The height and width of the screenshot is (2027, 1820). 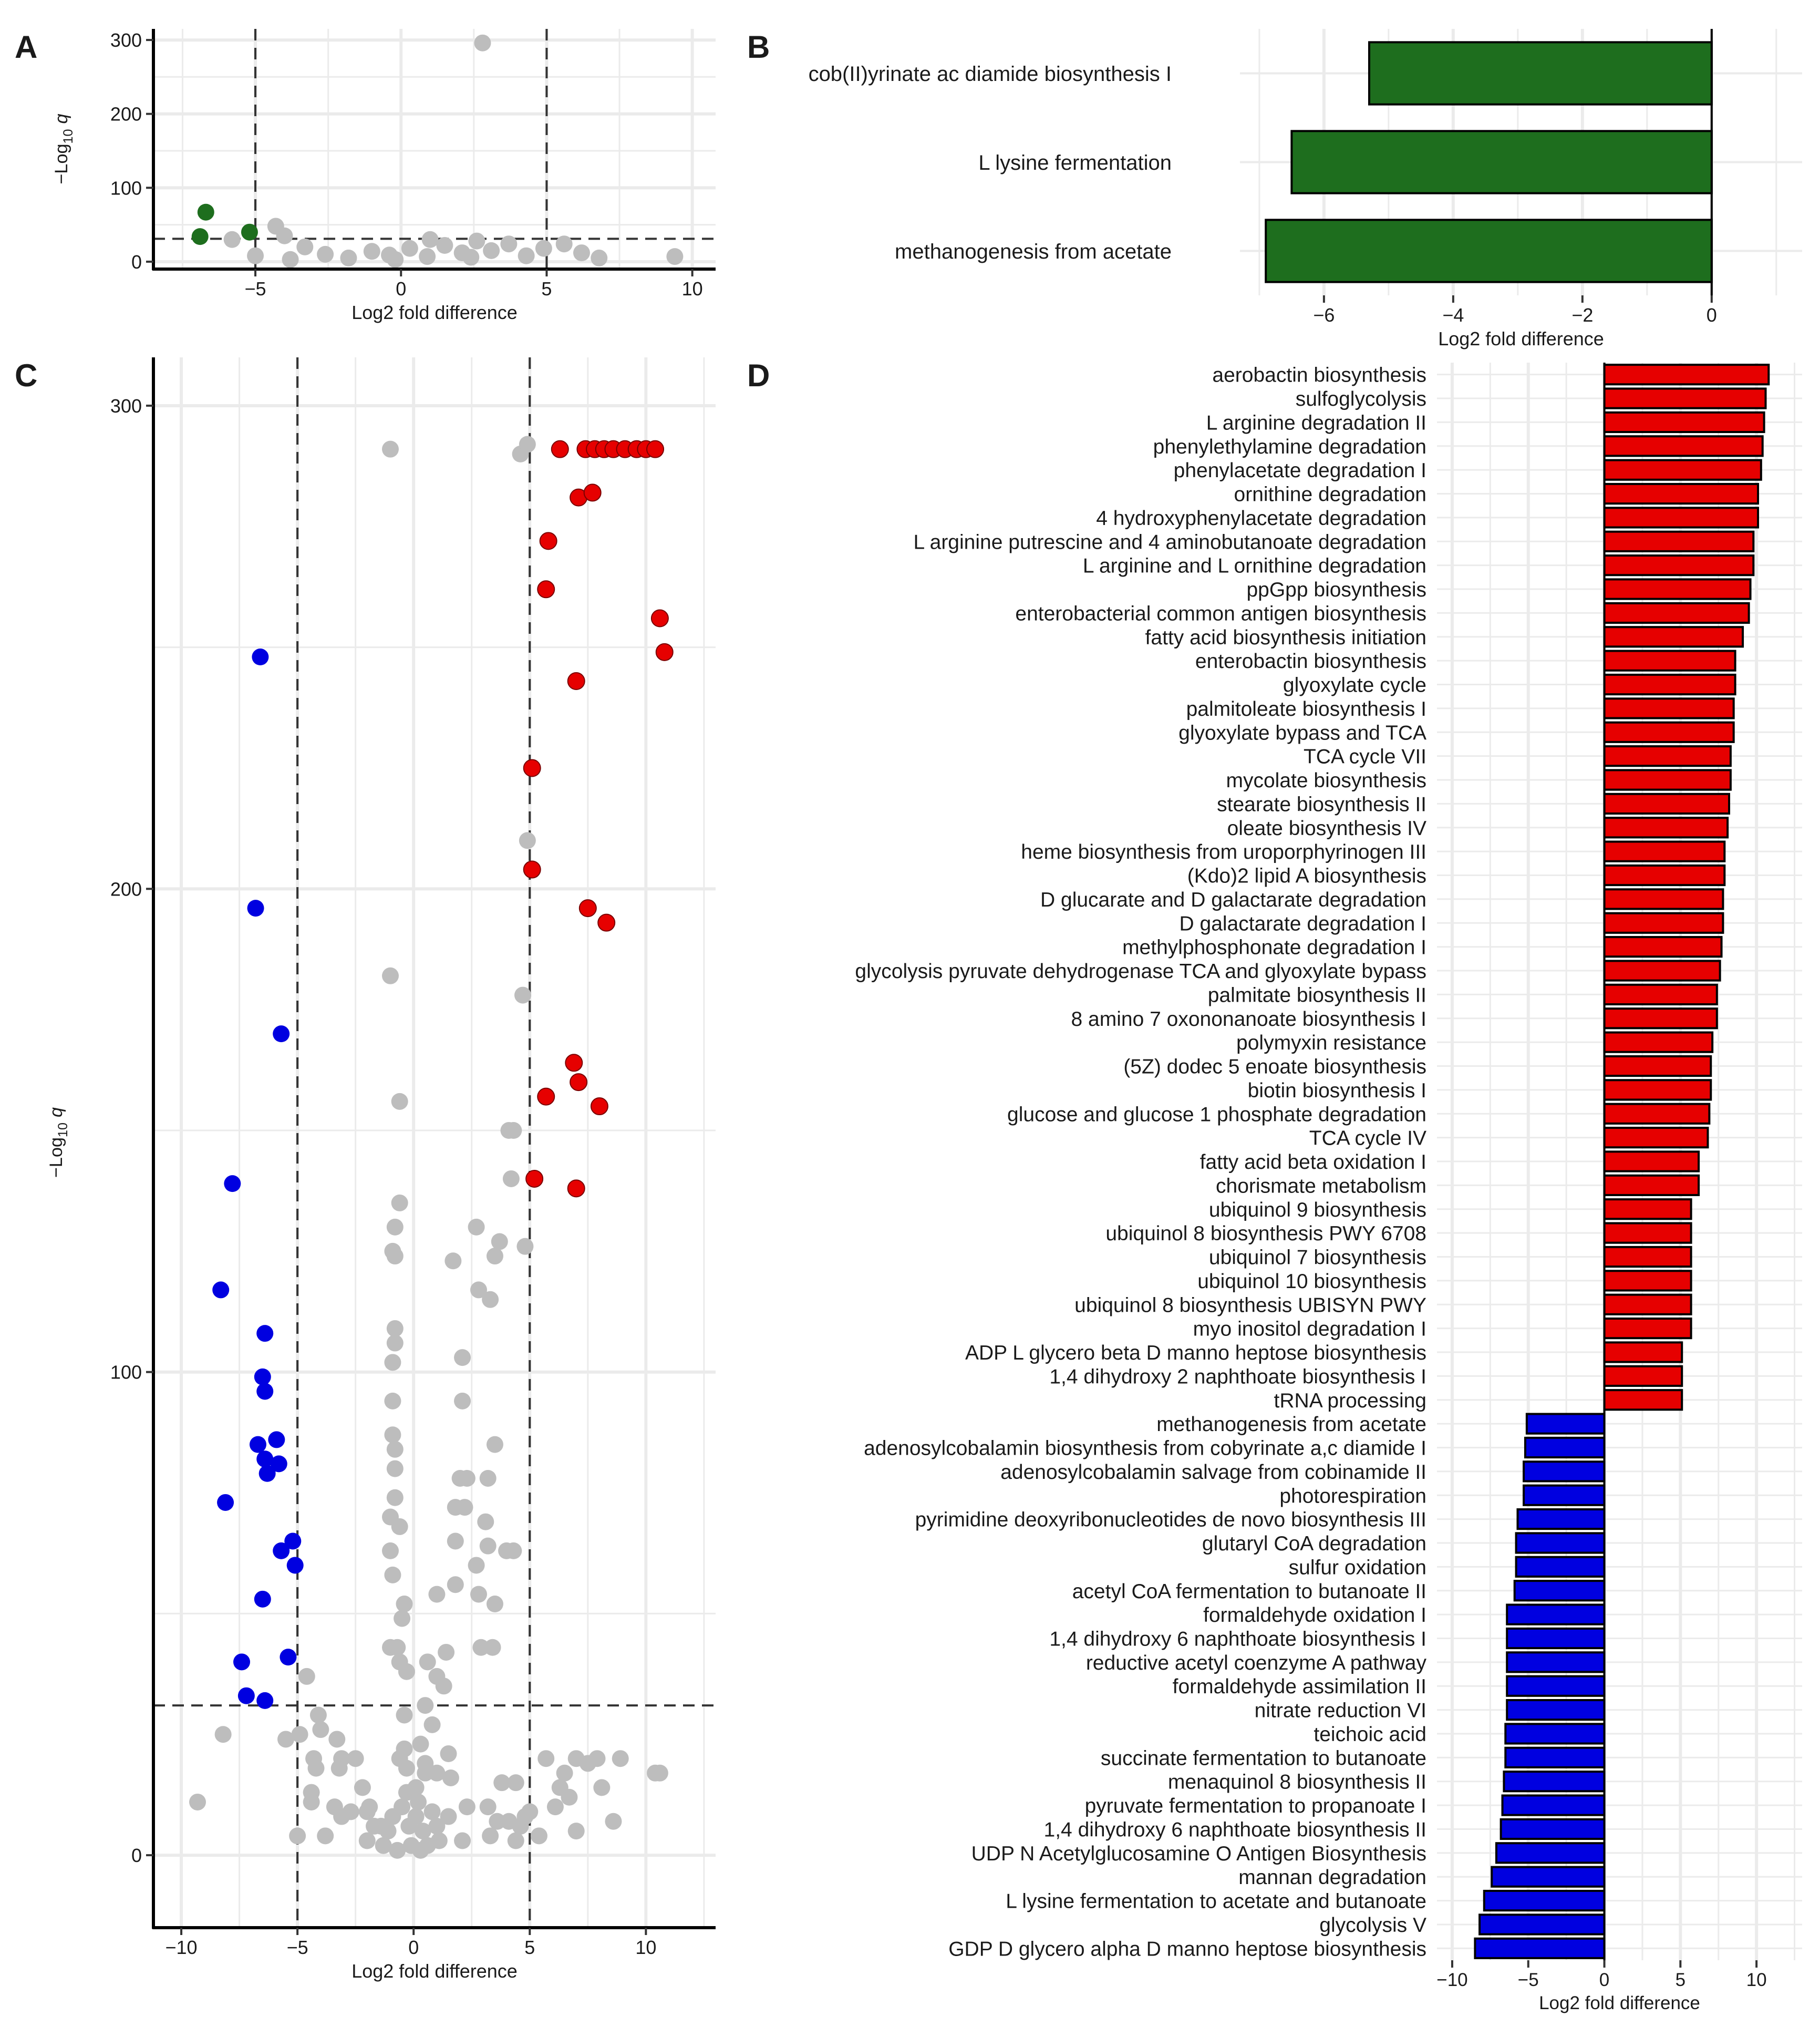 I want to click on category-label: succinate fermentation to butanoate, so click(x=1263, y=1758).